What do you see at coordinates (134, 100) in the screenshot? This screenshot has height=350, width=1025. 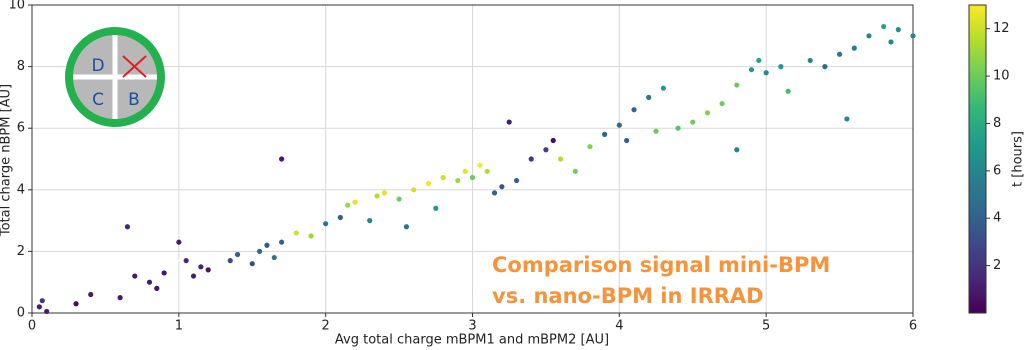 I see `icon-label: B` at bounding box center [134, 100].